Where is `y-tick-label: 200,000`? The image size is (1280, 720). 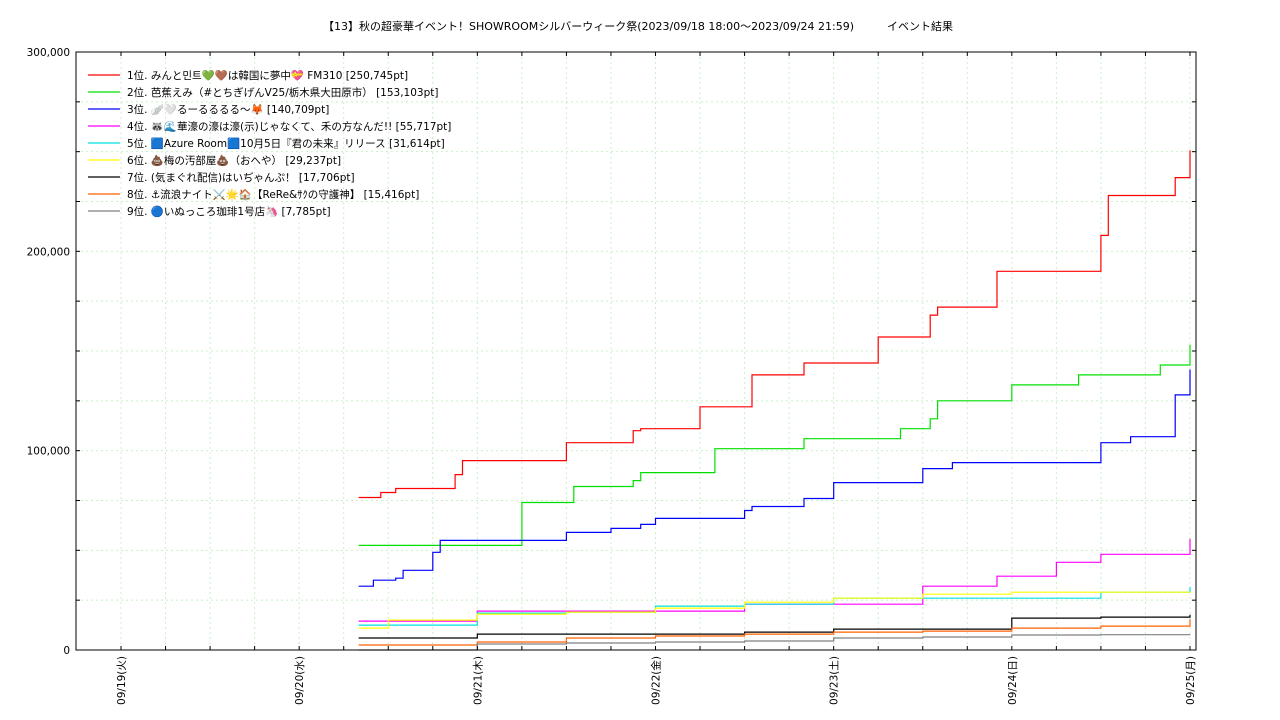 y-tick-label: 200,000 is located at coordinates (48, 252).